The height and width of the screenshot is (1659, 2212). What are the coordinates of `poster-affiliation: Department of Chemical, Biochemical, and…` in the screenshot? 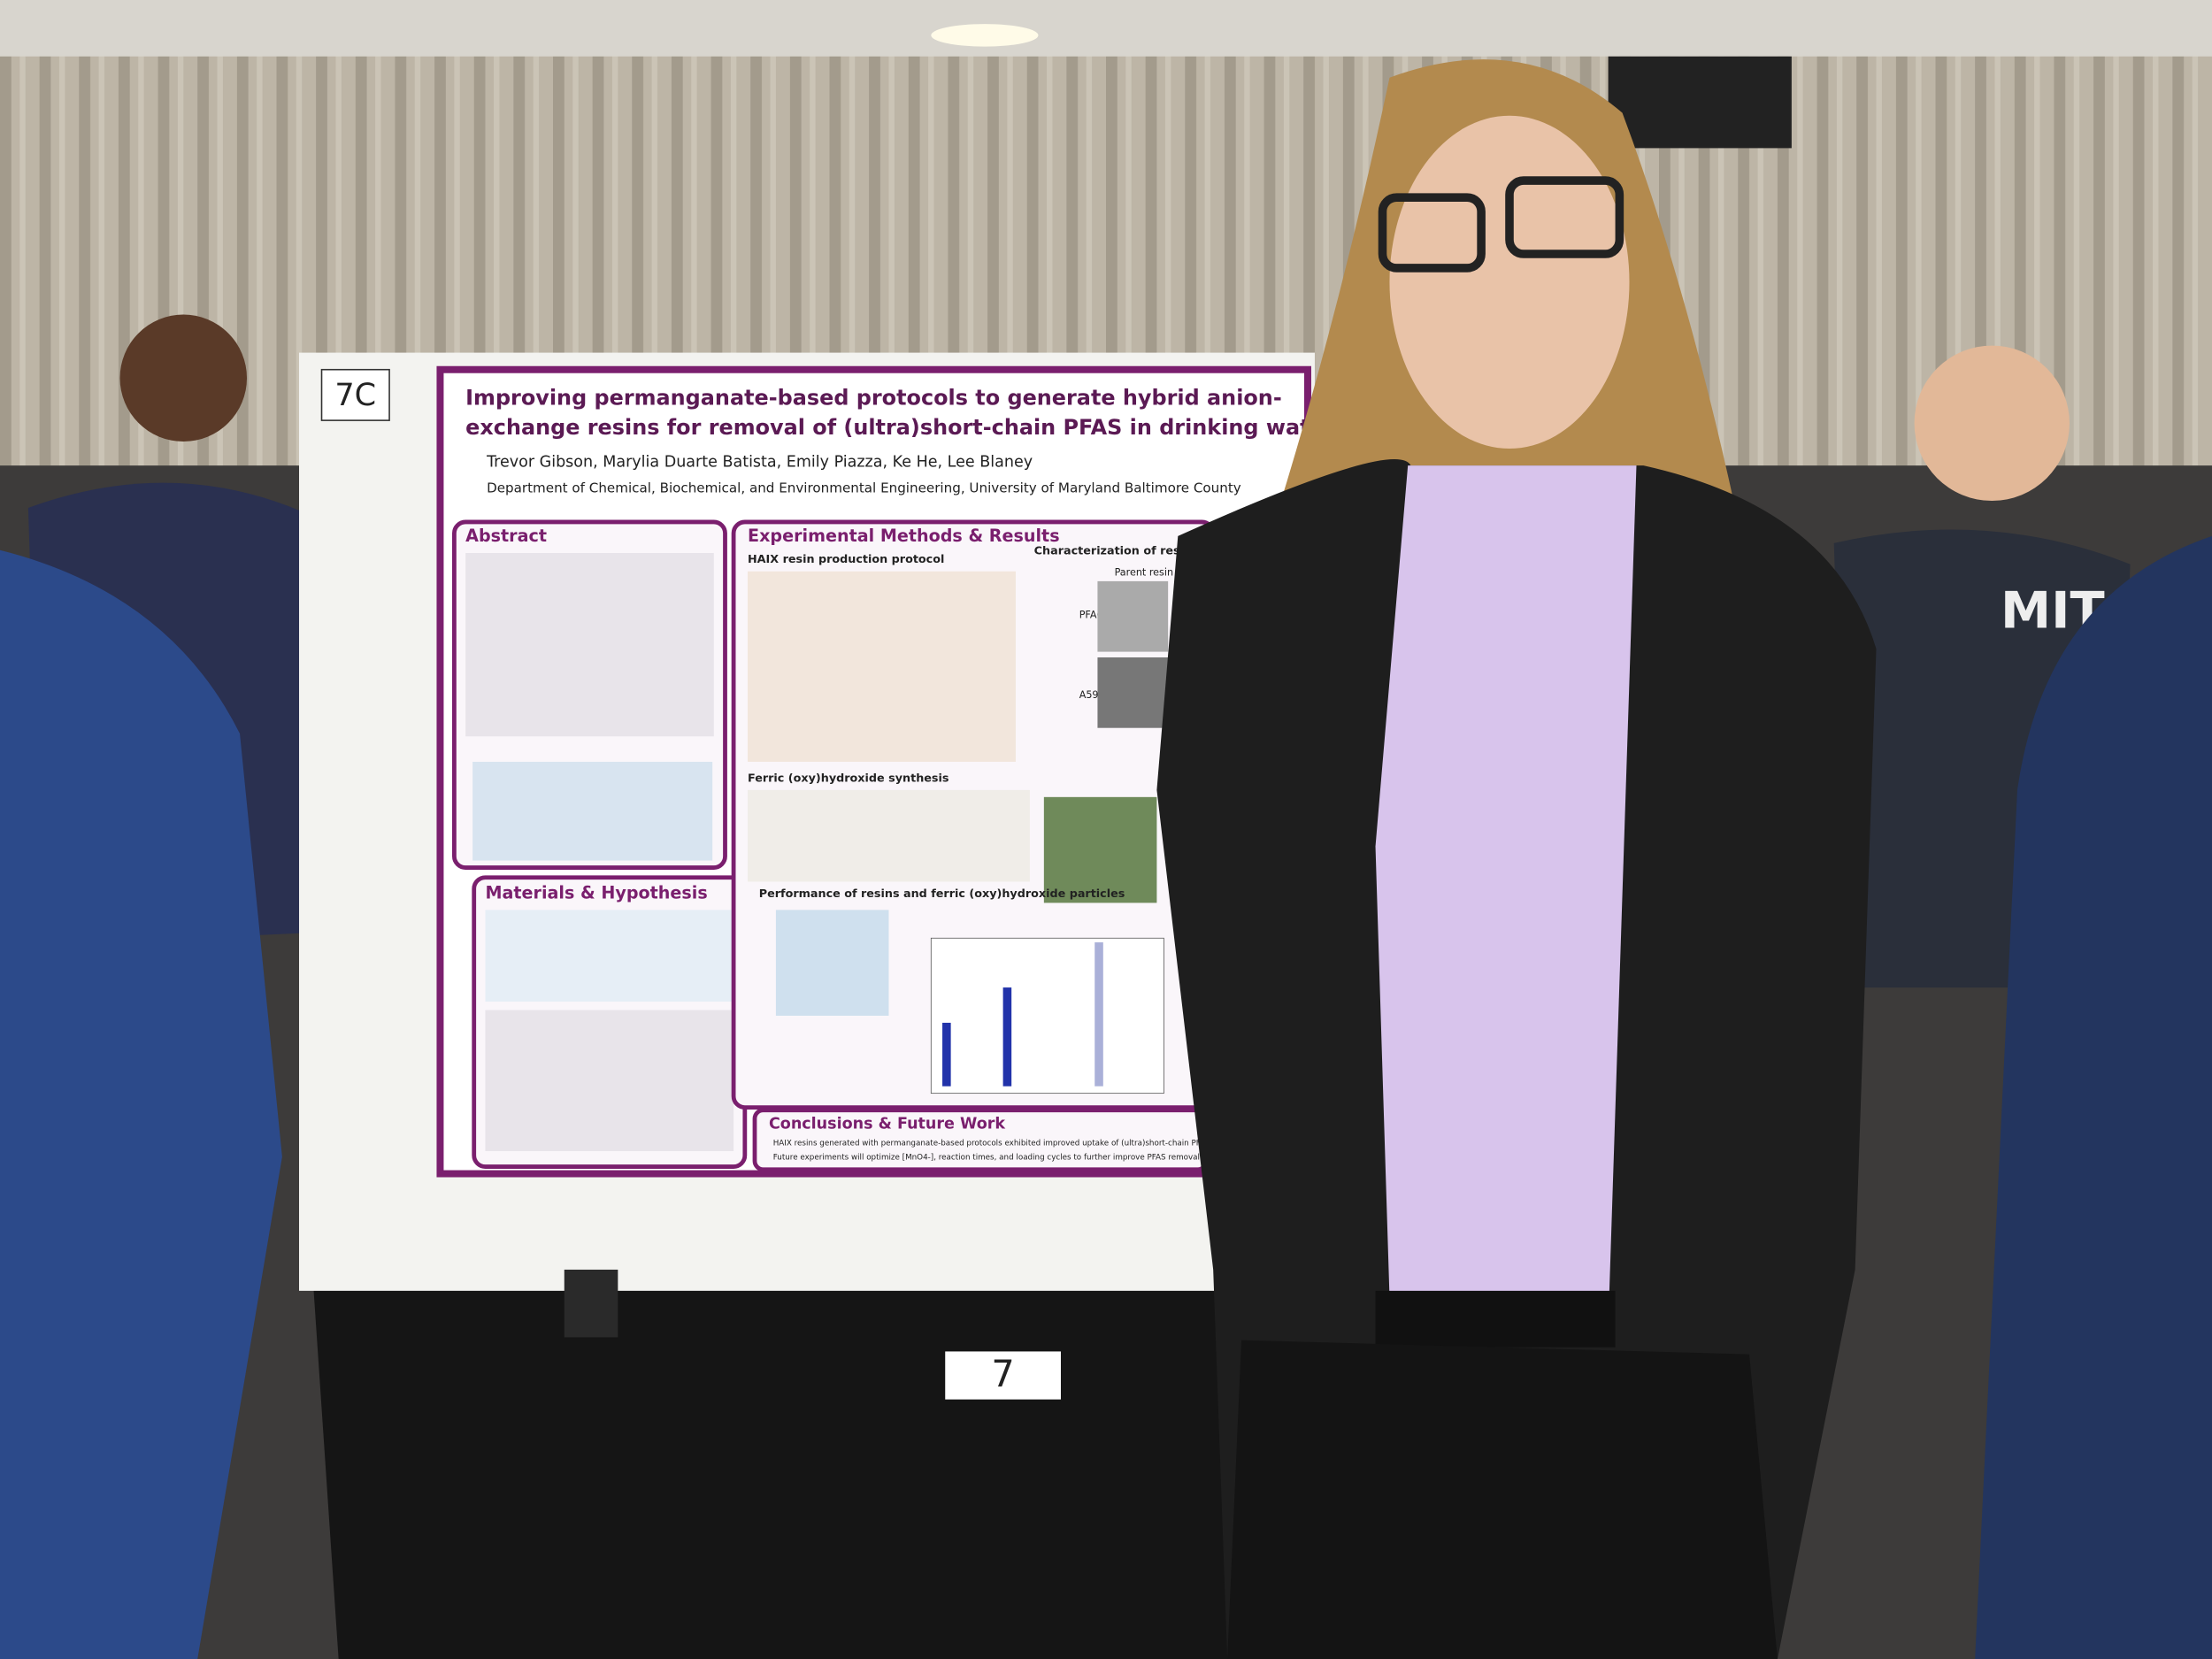 It's located at (864, 488).